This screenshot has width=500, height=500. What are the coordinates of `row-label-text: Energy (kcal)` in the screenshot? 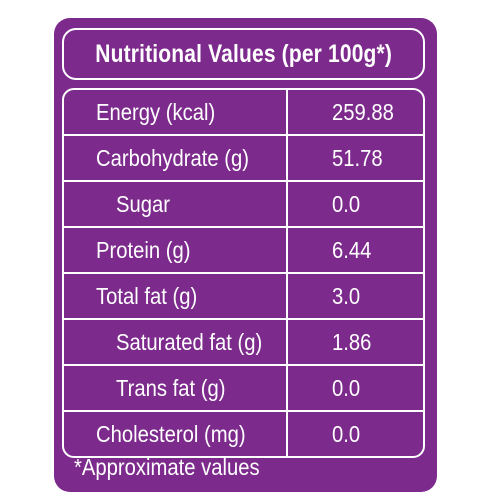 It's located at (156, 111).